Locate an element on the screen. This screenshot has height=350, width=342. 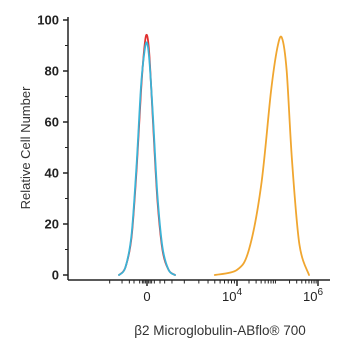
y-tick-label: 20 is located at coordinates (52, 224).